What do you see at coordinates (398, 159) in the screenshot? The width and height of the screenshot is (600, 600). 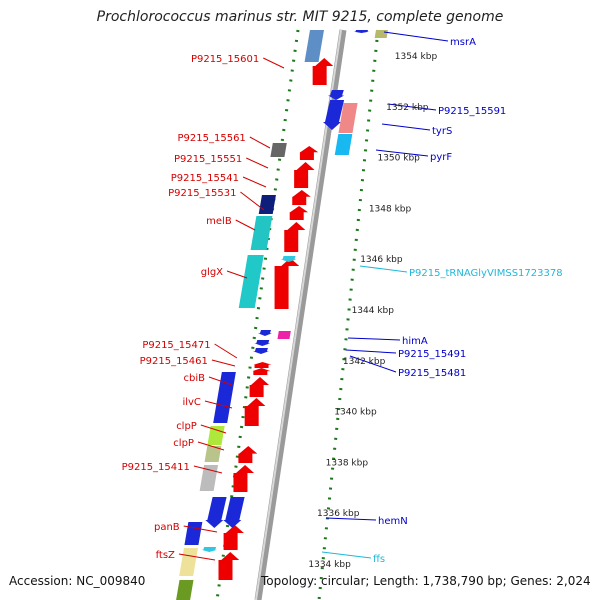 I see `scale-tick-label: 1350 kbp` at bounding box center [398, 159].